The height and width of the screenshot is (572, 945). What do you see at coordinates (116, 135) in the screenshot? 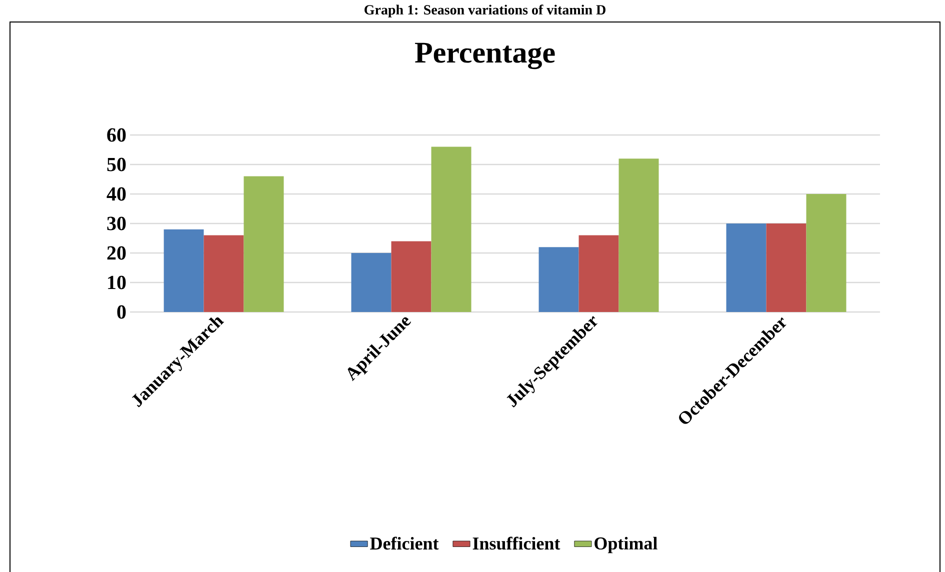
I see `y-tick-label: 60` at bounding box center [116, 135].